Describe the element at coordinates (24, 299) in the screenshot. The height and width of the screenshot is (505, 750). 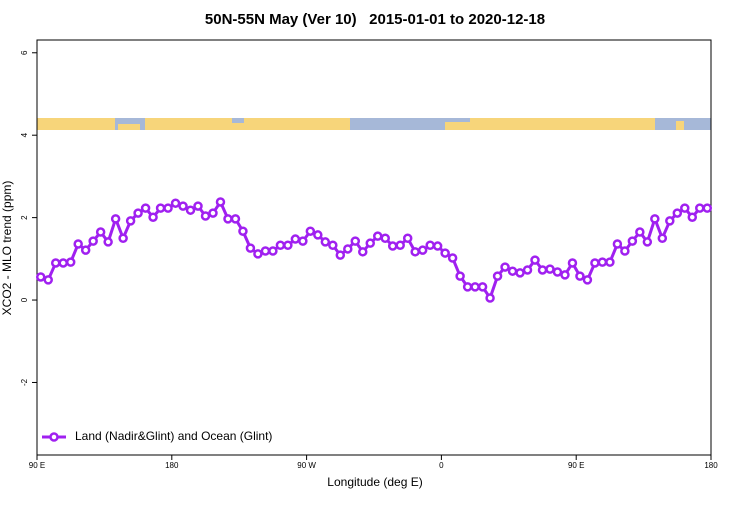
I see `y-tick-label: 0` at that location.